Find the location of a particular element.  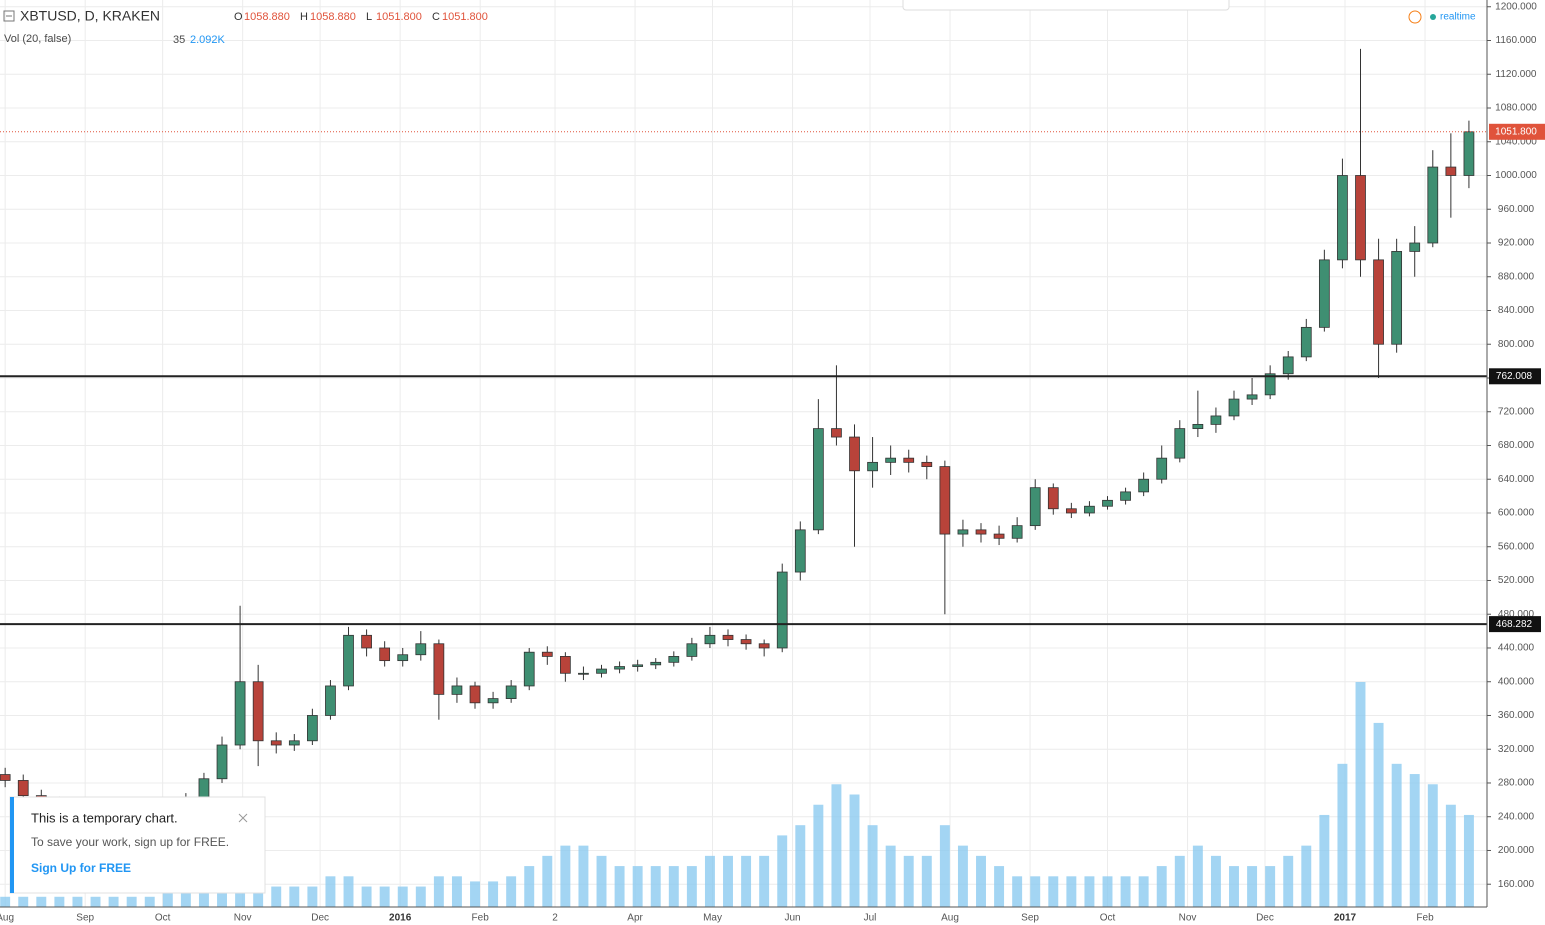

y-tick-label: 1040.000 is located at coordinates (1516, 141).